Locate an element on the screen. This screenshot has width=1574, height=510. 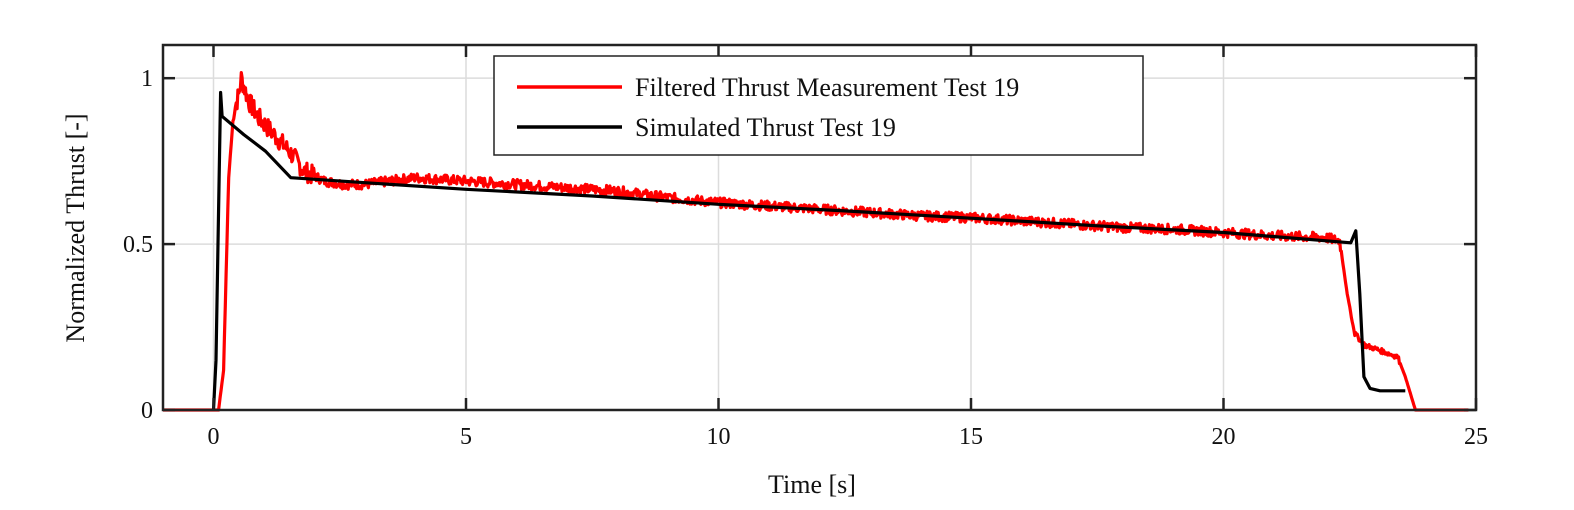
x-tick-label: 20 is located at coordinates (1224, 437).